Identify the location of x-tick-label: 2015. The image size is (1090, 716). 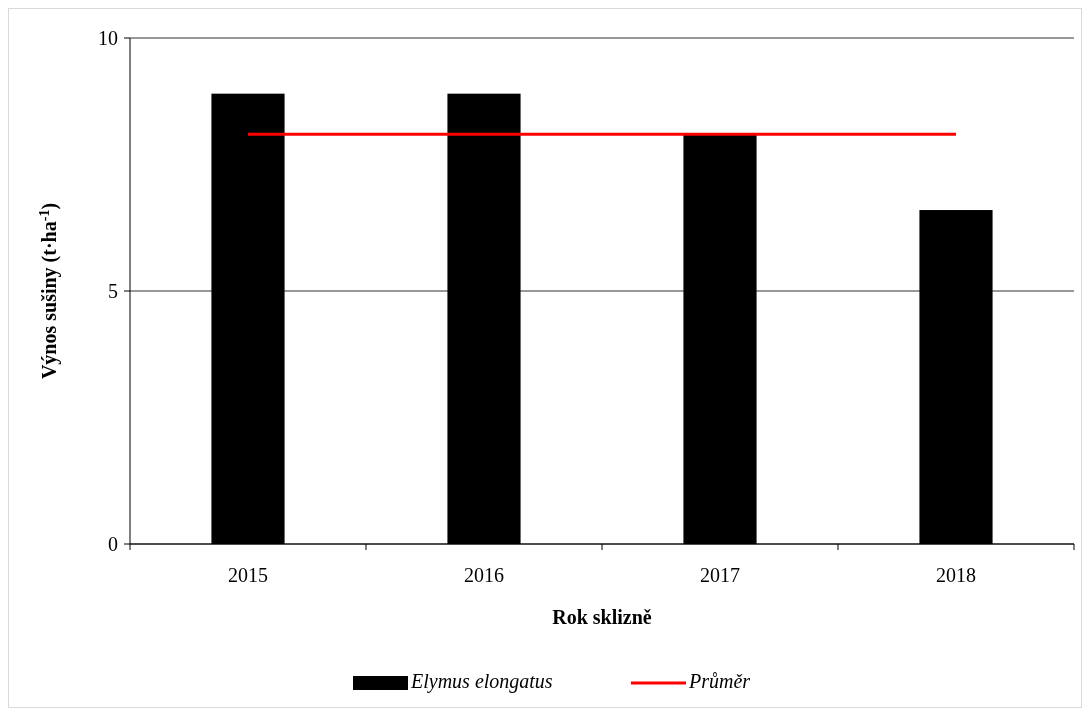
(248, 575).